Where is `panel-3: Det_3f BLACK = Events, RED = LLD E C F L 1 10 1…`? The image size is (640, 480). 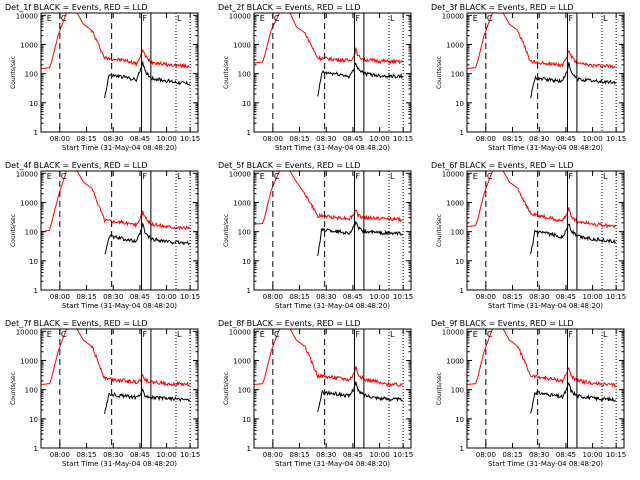
panel-3: Det_3f BLACK = Events, RED = LLD E C F L 1 10 1… is located at coordinates (528, 77).